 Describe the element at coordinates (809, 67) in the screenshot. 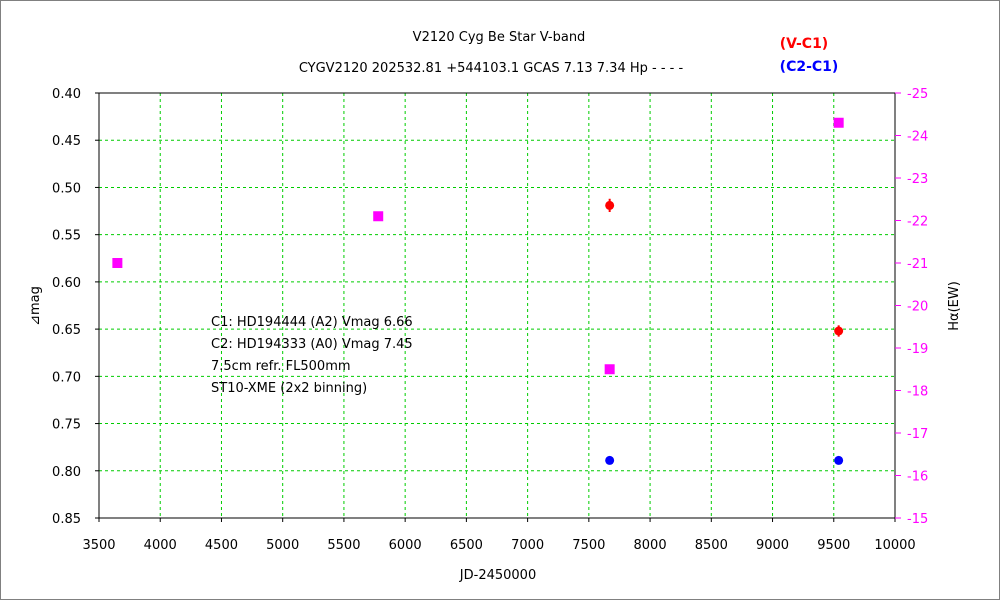

I see `legend-entry-c2-c1: (C2-C1)` at that location.